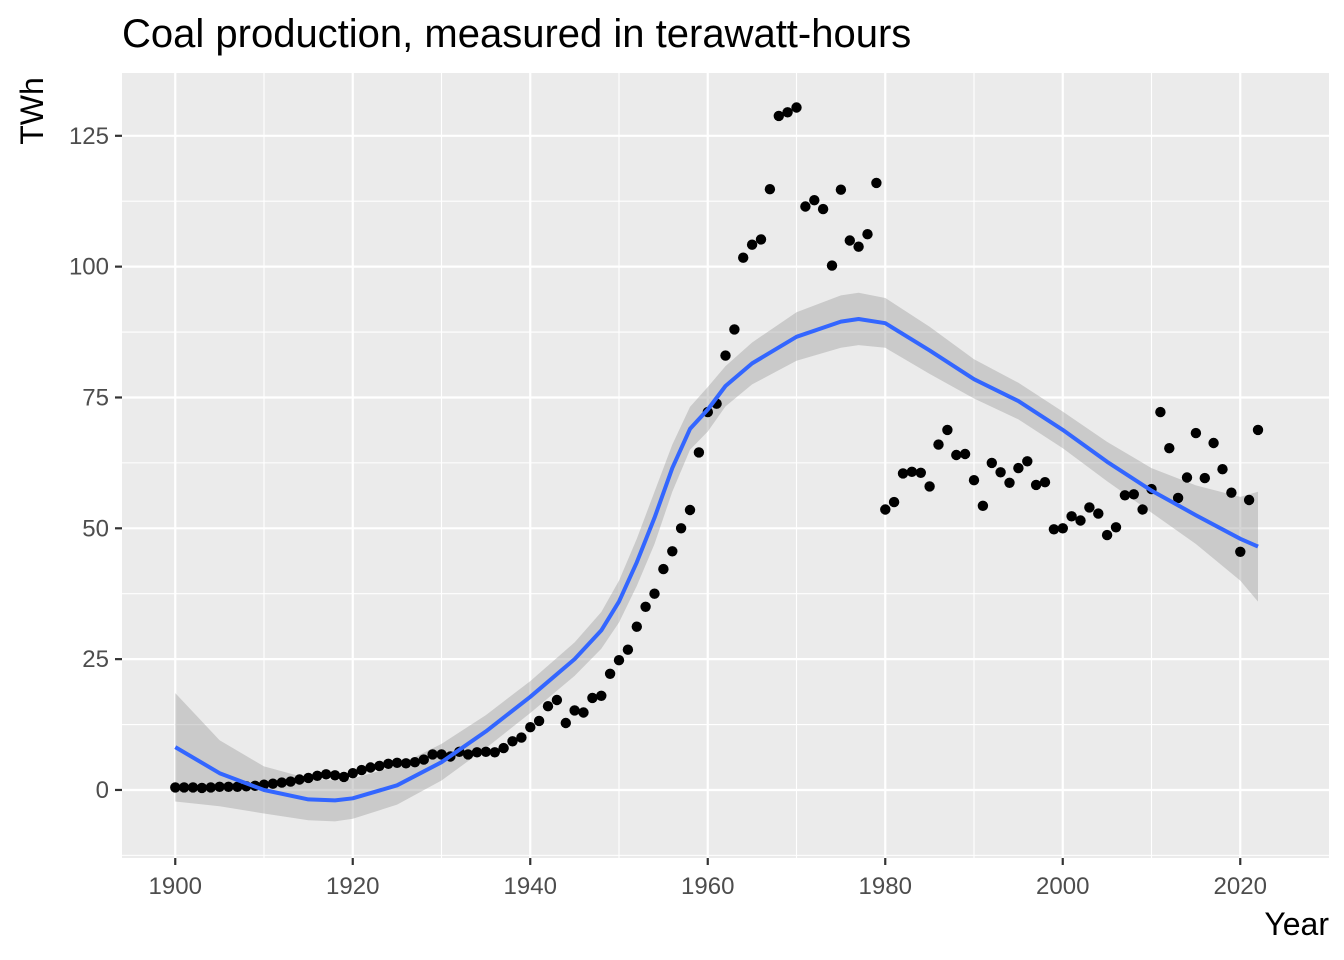 The width and height of the screenshot is (1344, 960). Describe the element at coordinates (175, 886) in the screenshot. I see `x-tick-label: 1900` at that location.